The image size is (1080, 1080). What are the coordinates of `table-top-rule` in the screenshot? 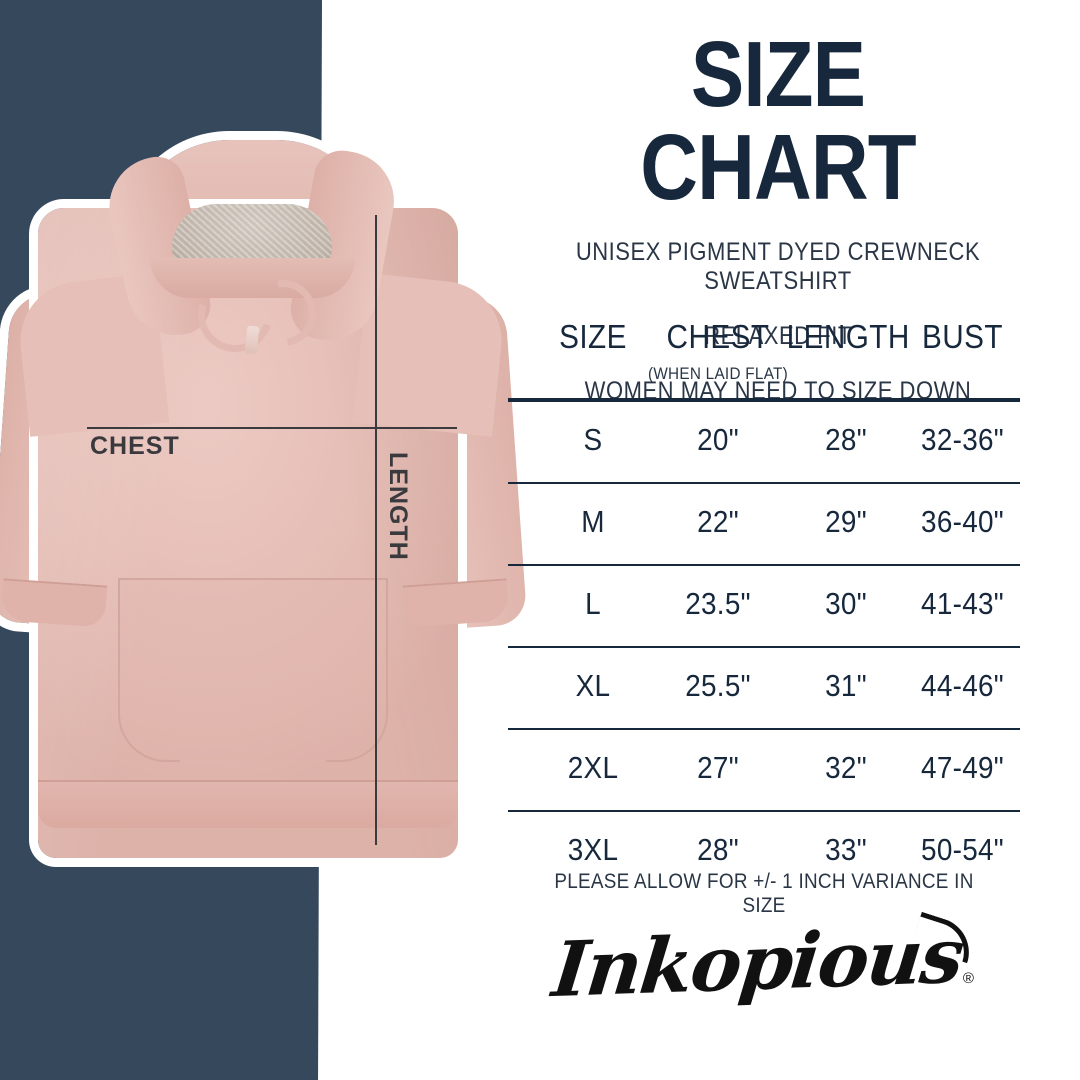 It's located at (764, 400).